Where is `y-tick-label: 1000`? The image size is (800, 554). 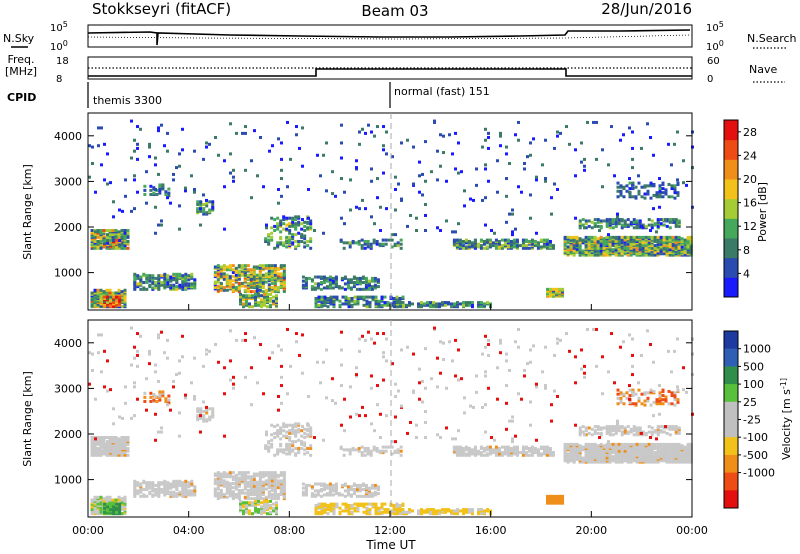
y-tick-label: 1000 is located at coordinates (68, 273).